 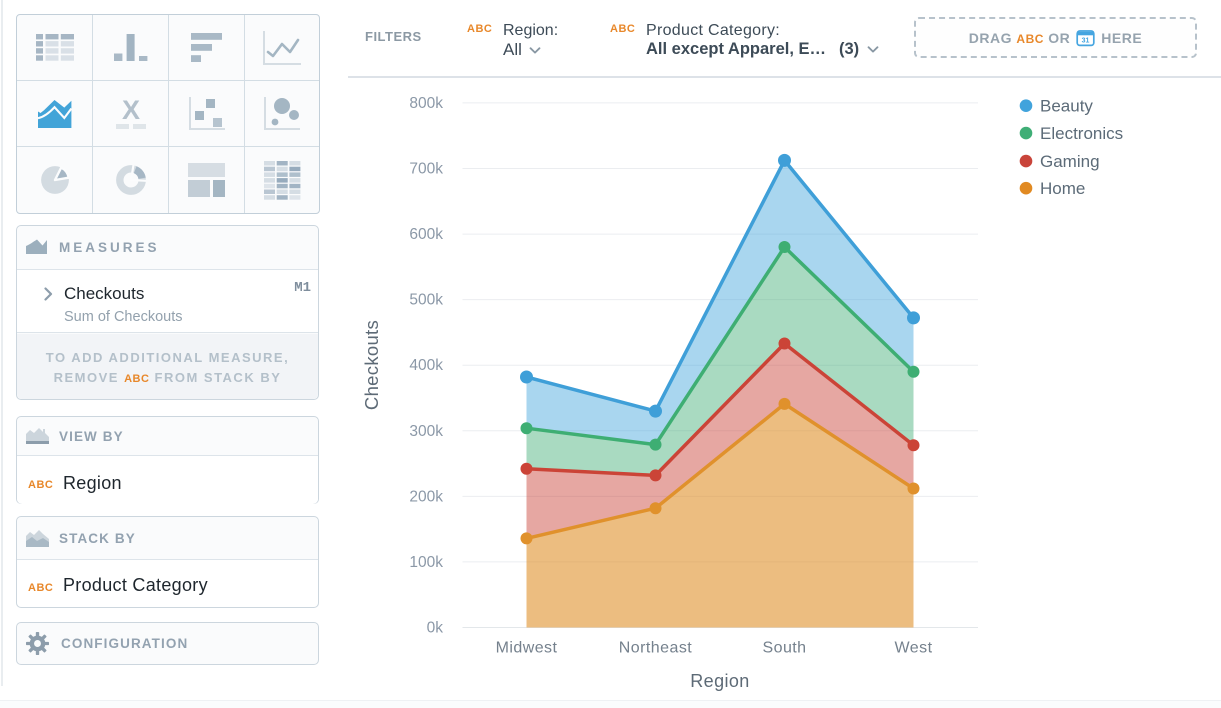 What do you see at coordinates (1066, 106) in the screenshot?
I see `svg-text: Beauty` at bounding box center [1066, 106].